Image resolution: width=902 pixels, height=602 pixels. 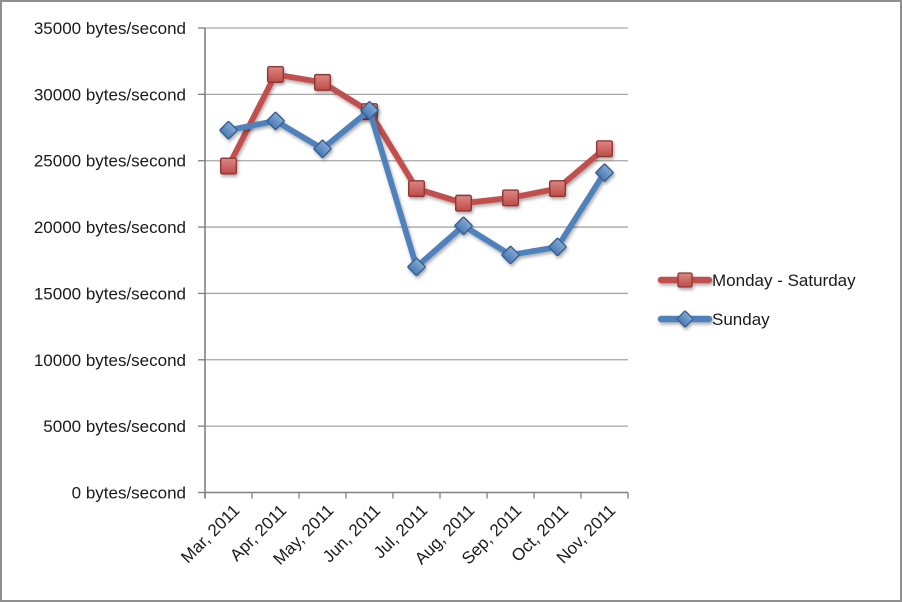 I want to click on series-sunday, so click(x=416, y=189).